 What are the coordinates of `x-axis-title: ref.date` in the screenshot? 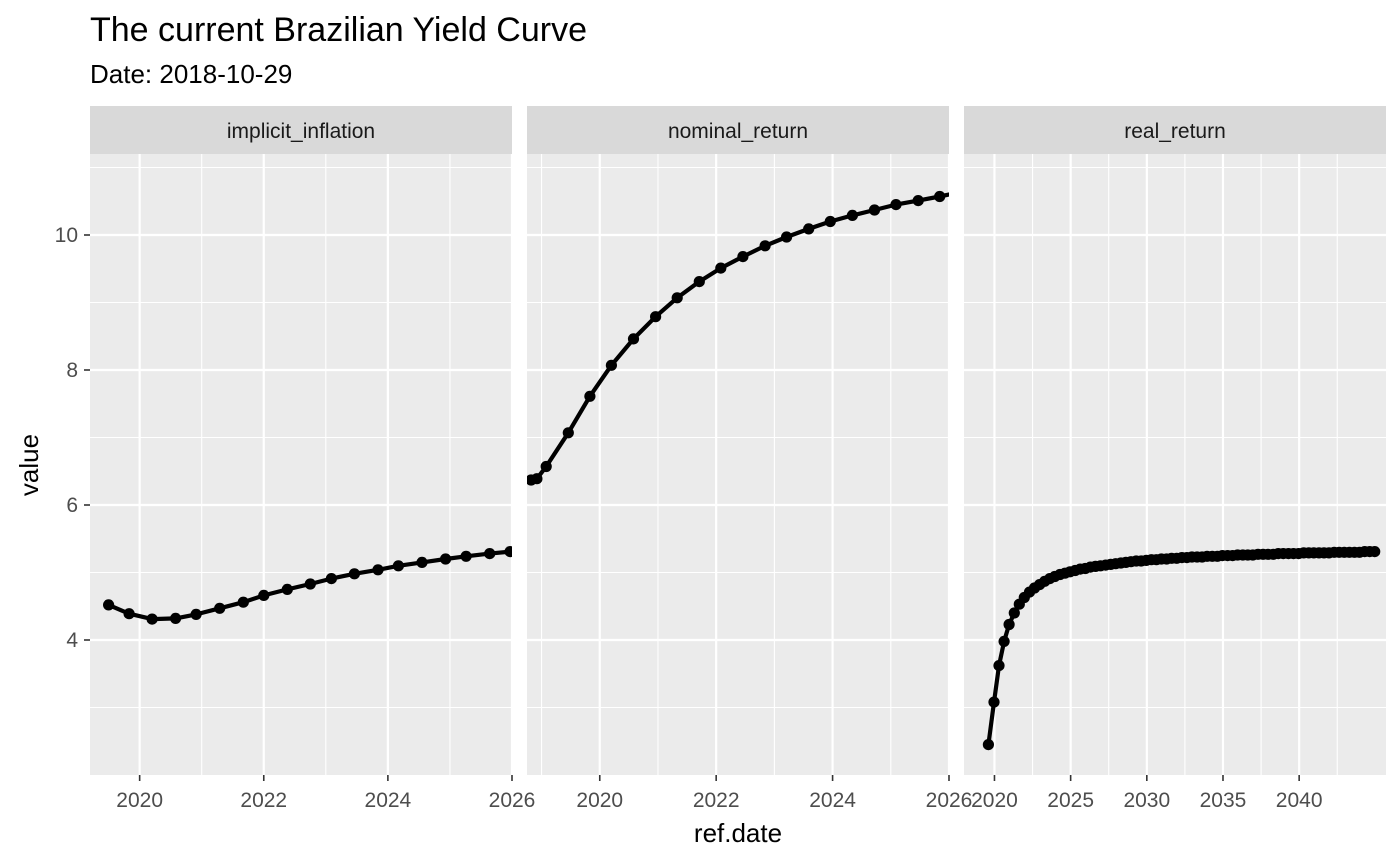 It's located at (738, 833).